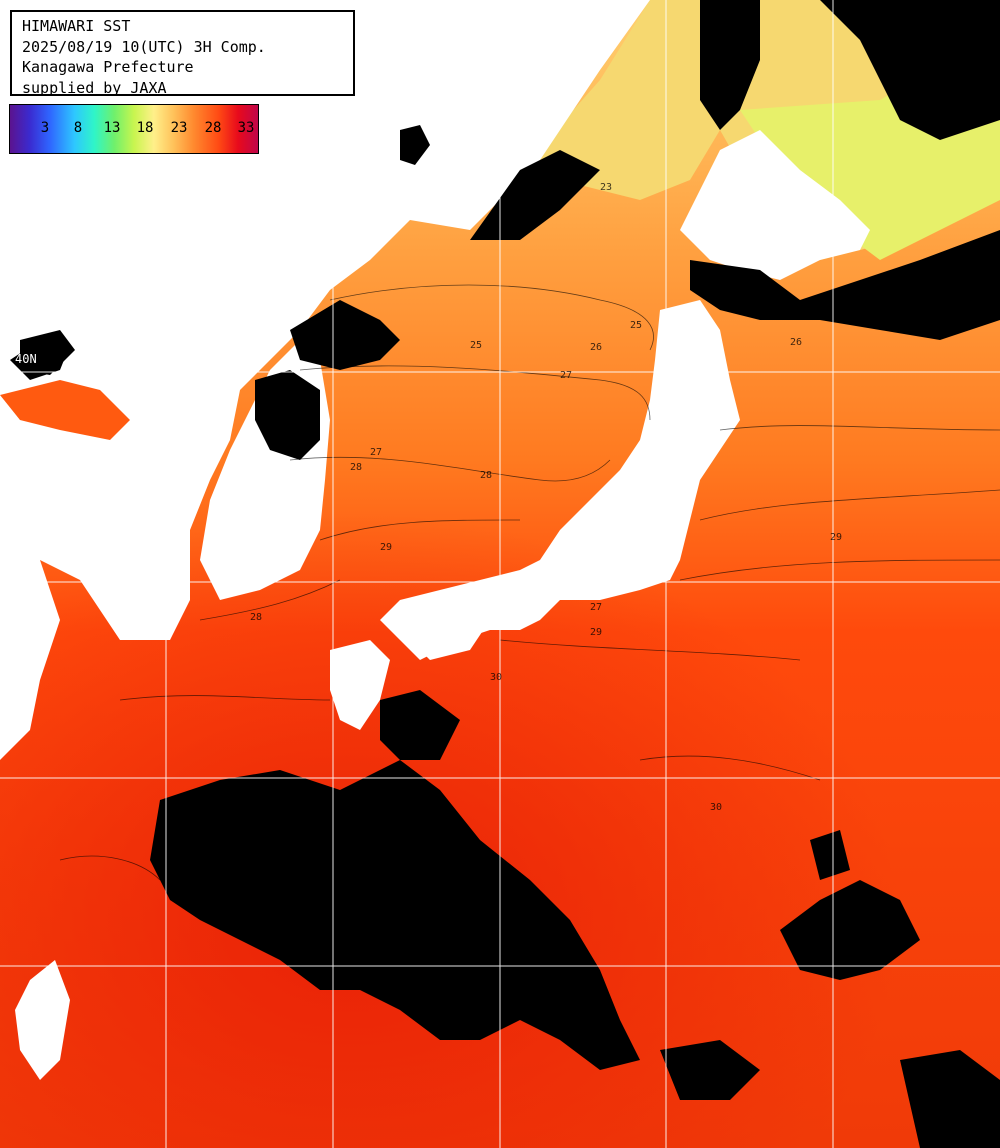  What do you see at coordinates (415, 145) in the screenshot?
I see `cloud-north-island` at bounding box center [415, 145].